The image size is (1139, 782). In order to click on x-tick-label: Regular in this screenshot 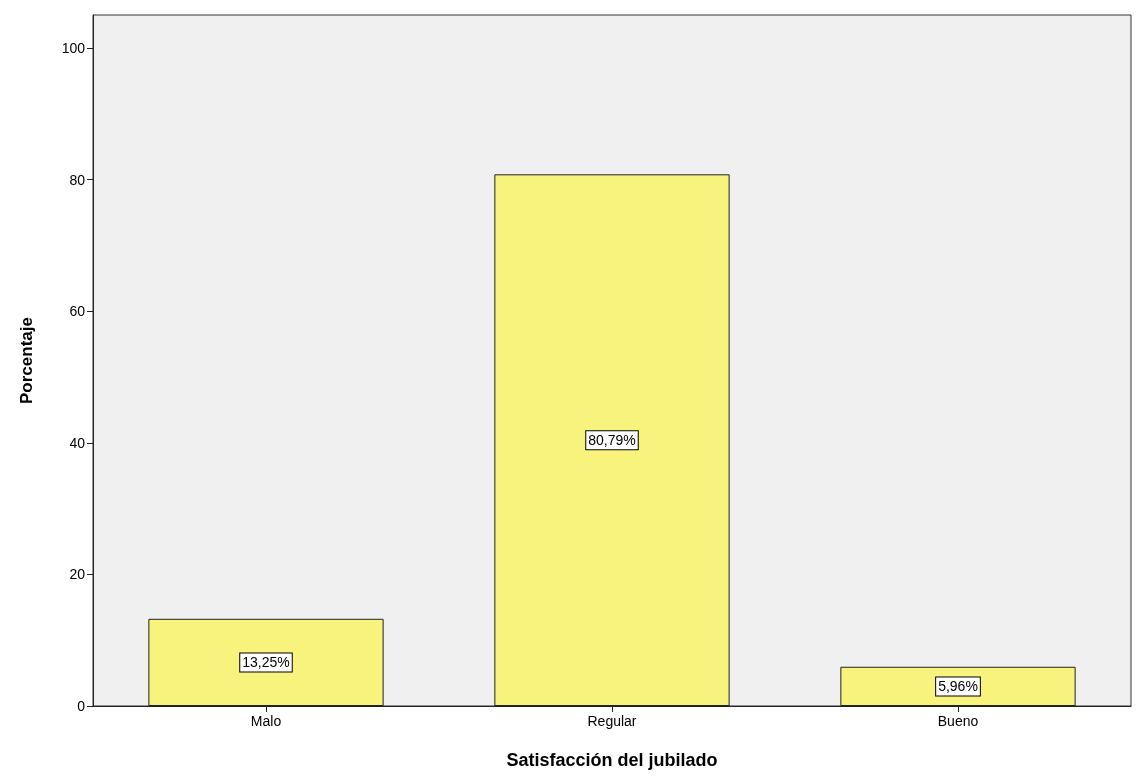, I will do `click(612, 721)`.